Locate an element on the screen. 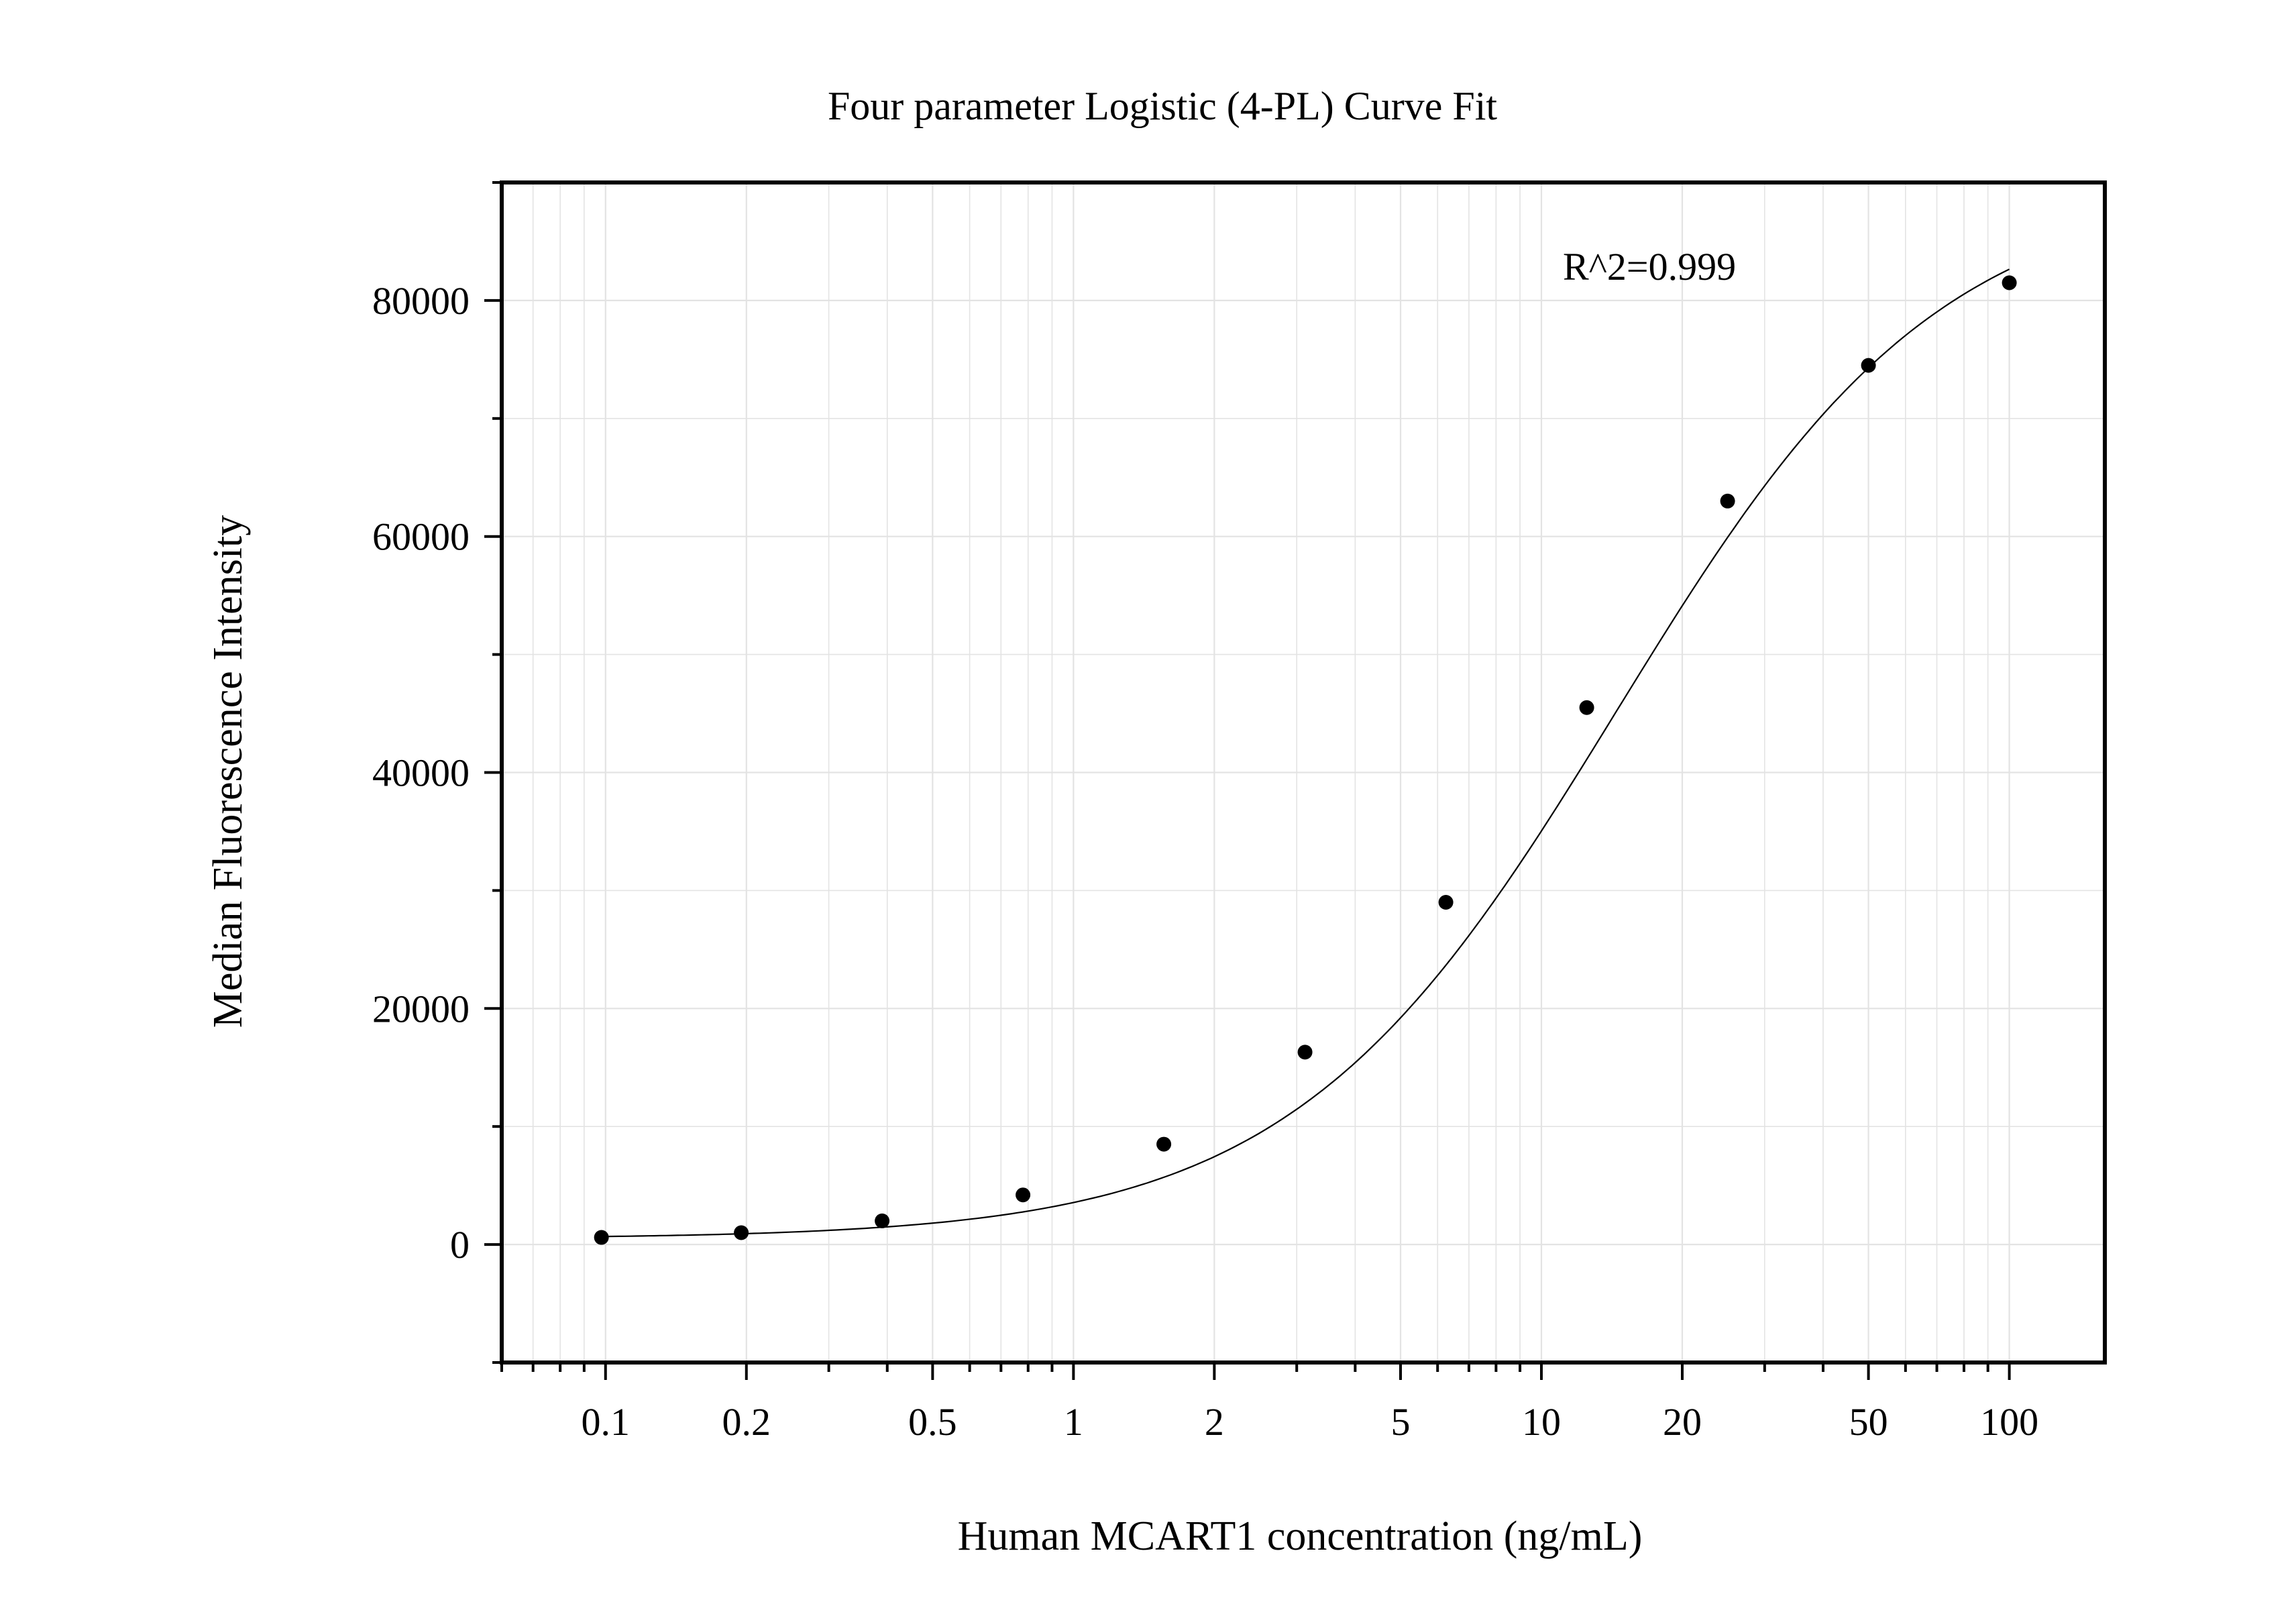 The width and height of the screenshot is (2296, 1604). x-axis-ticks: 0.1 0.2 0.5 1 2 5 10 20 50 100 is located at coordinates (1269, 1403).